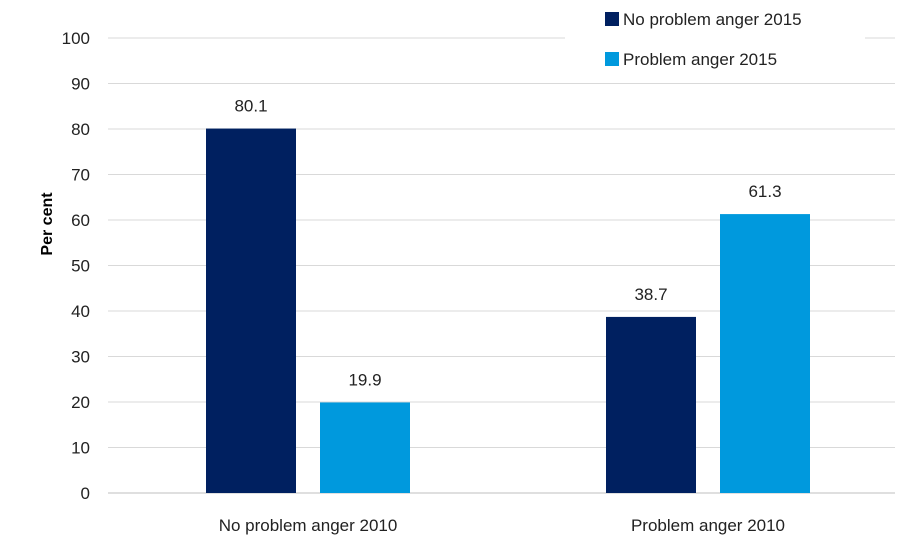  Describe the element at coordinates (47, 224) in the screenshot. I see `y-axis-label: Per cent` at that location.